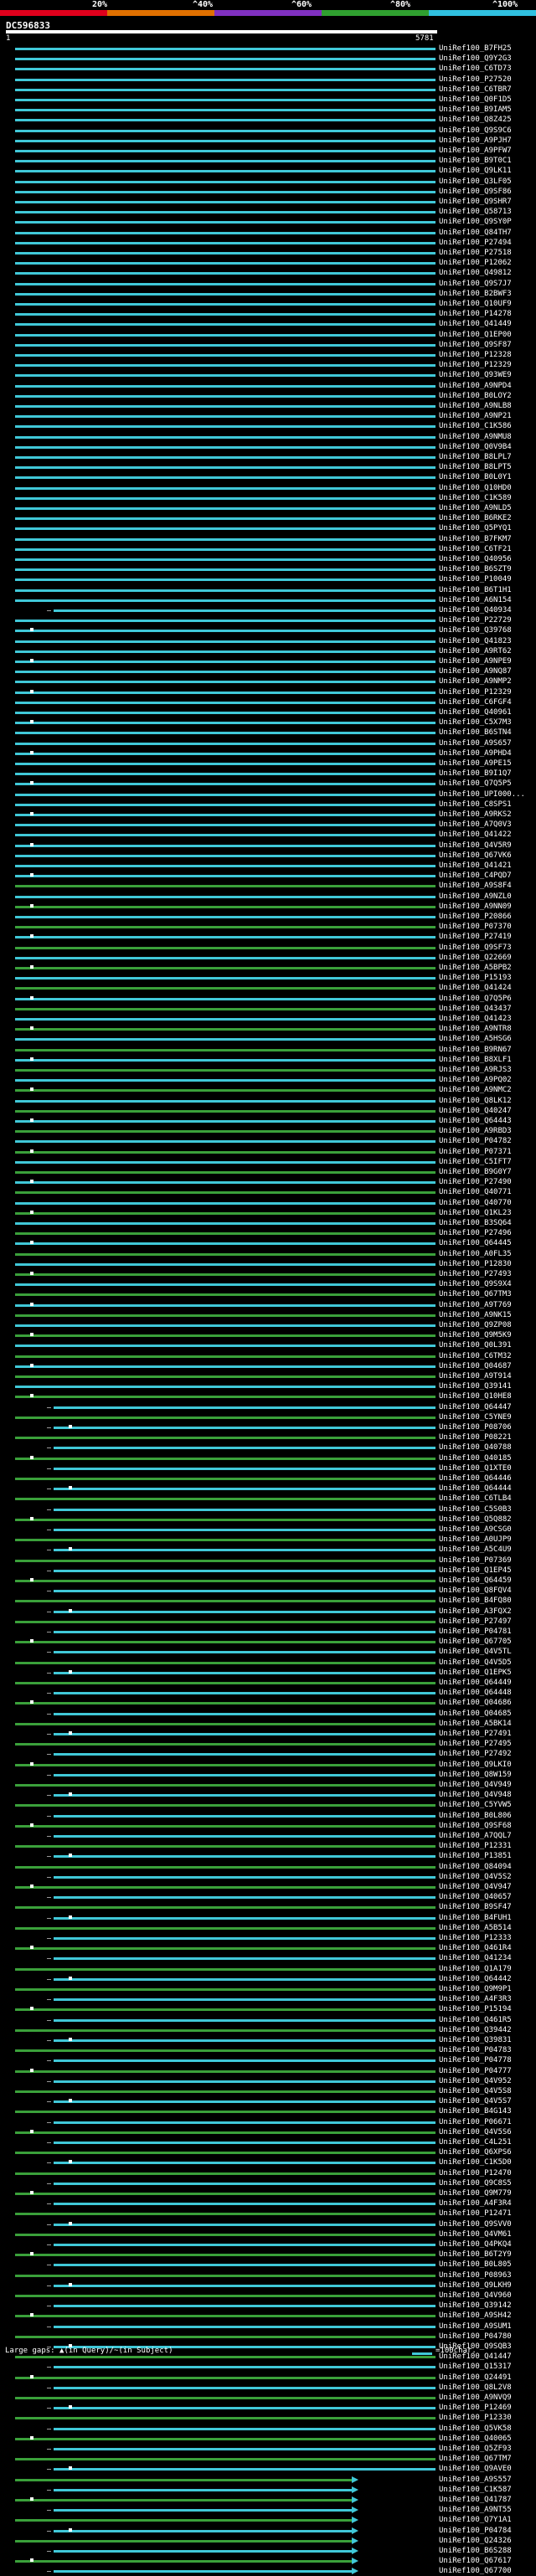  What do you see at coordinates (475, 1989) in the screenshot?
I see `hit-label: UniRef100_Q9M9P1` at bounding box center [475, 1989].